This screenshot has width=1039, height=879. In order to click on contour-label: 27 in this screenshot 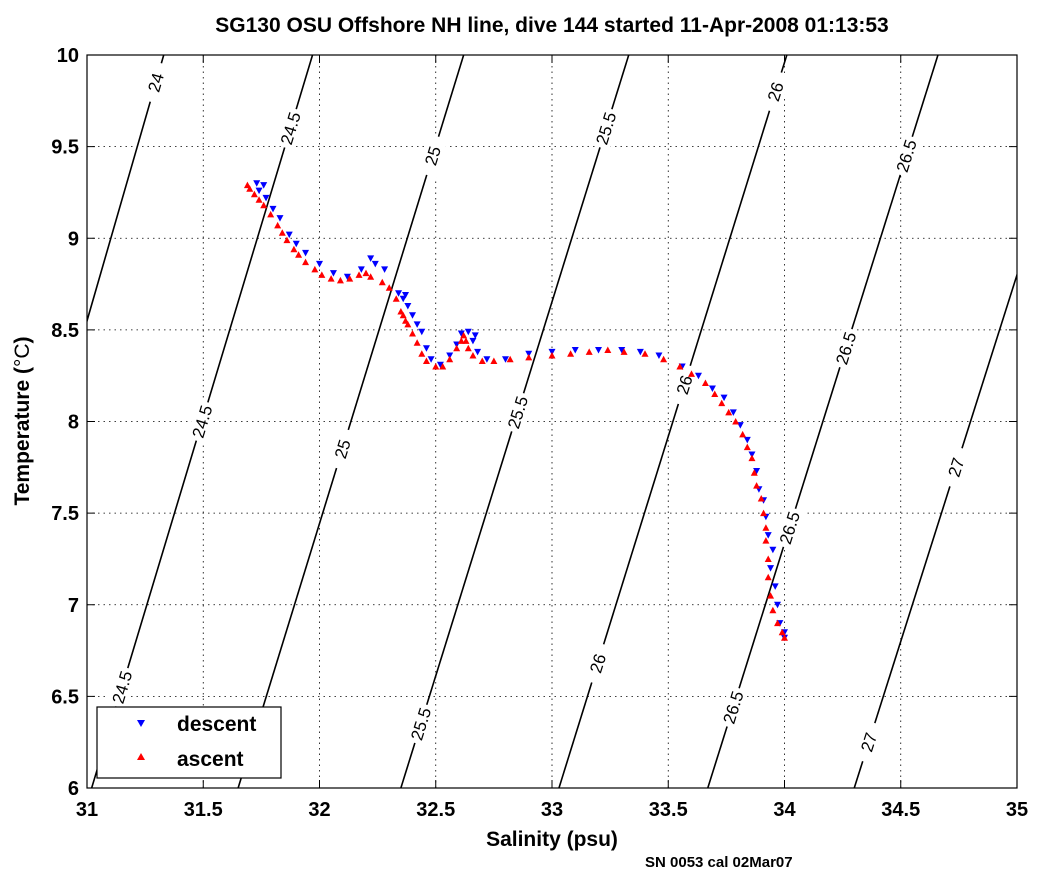, I will do `click(869, 742)`.